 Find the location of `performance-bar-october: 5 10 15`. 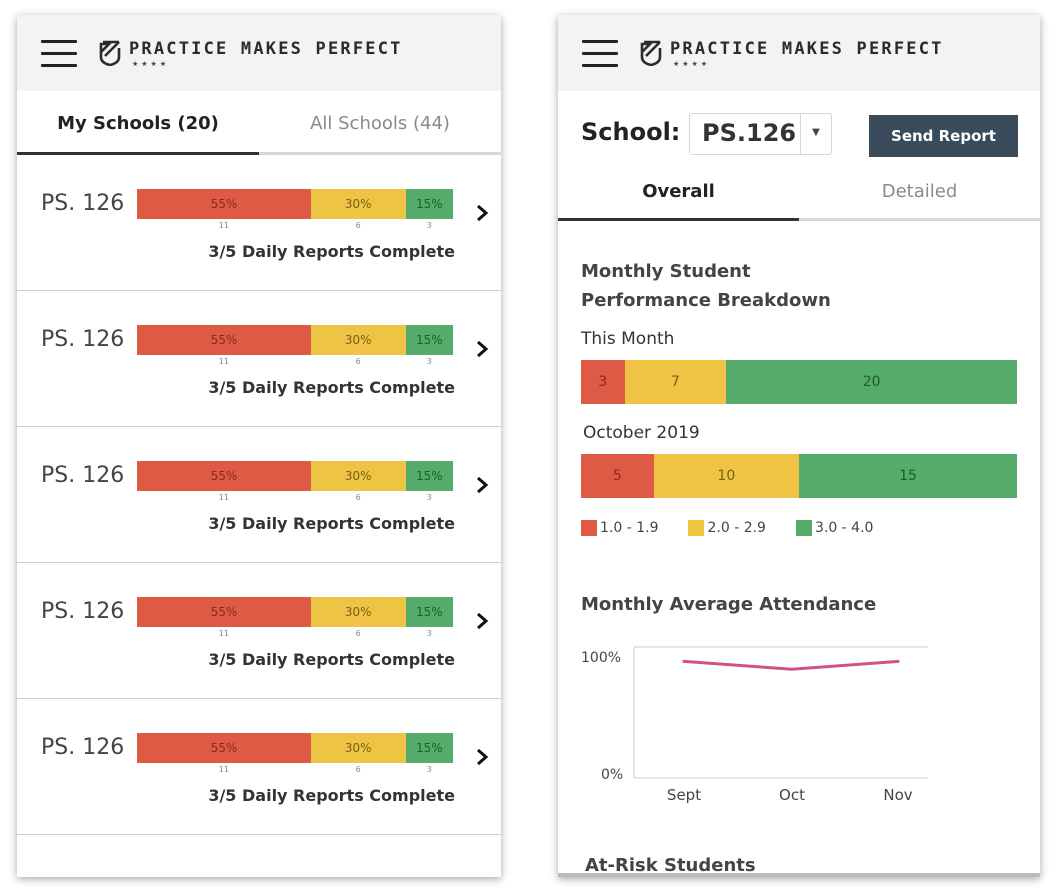

performance-bar-october: 5 10 15 is located at coordinates (799, 476).